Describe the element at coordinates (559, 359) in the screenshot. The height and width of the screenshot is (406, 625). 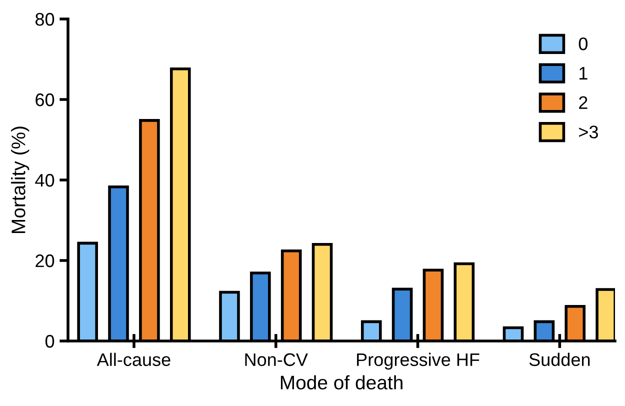
I see `x-tick-label: Sudden` at that location.